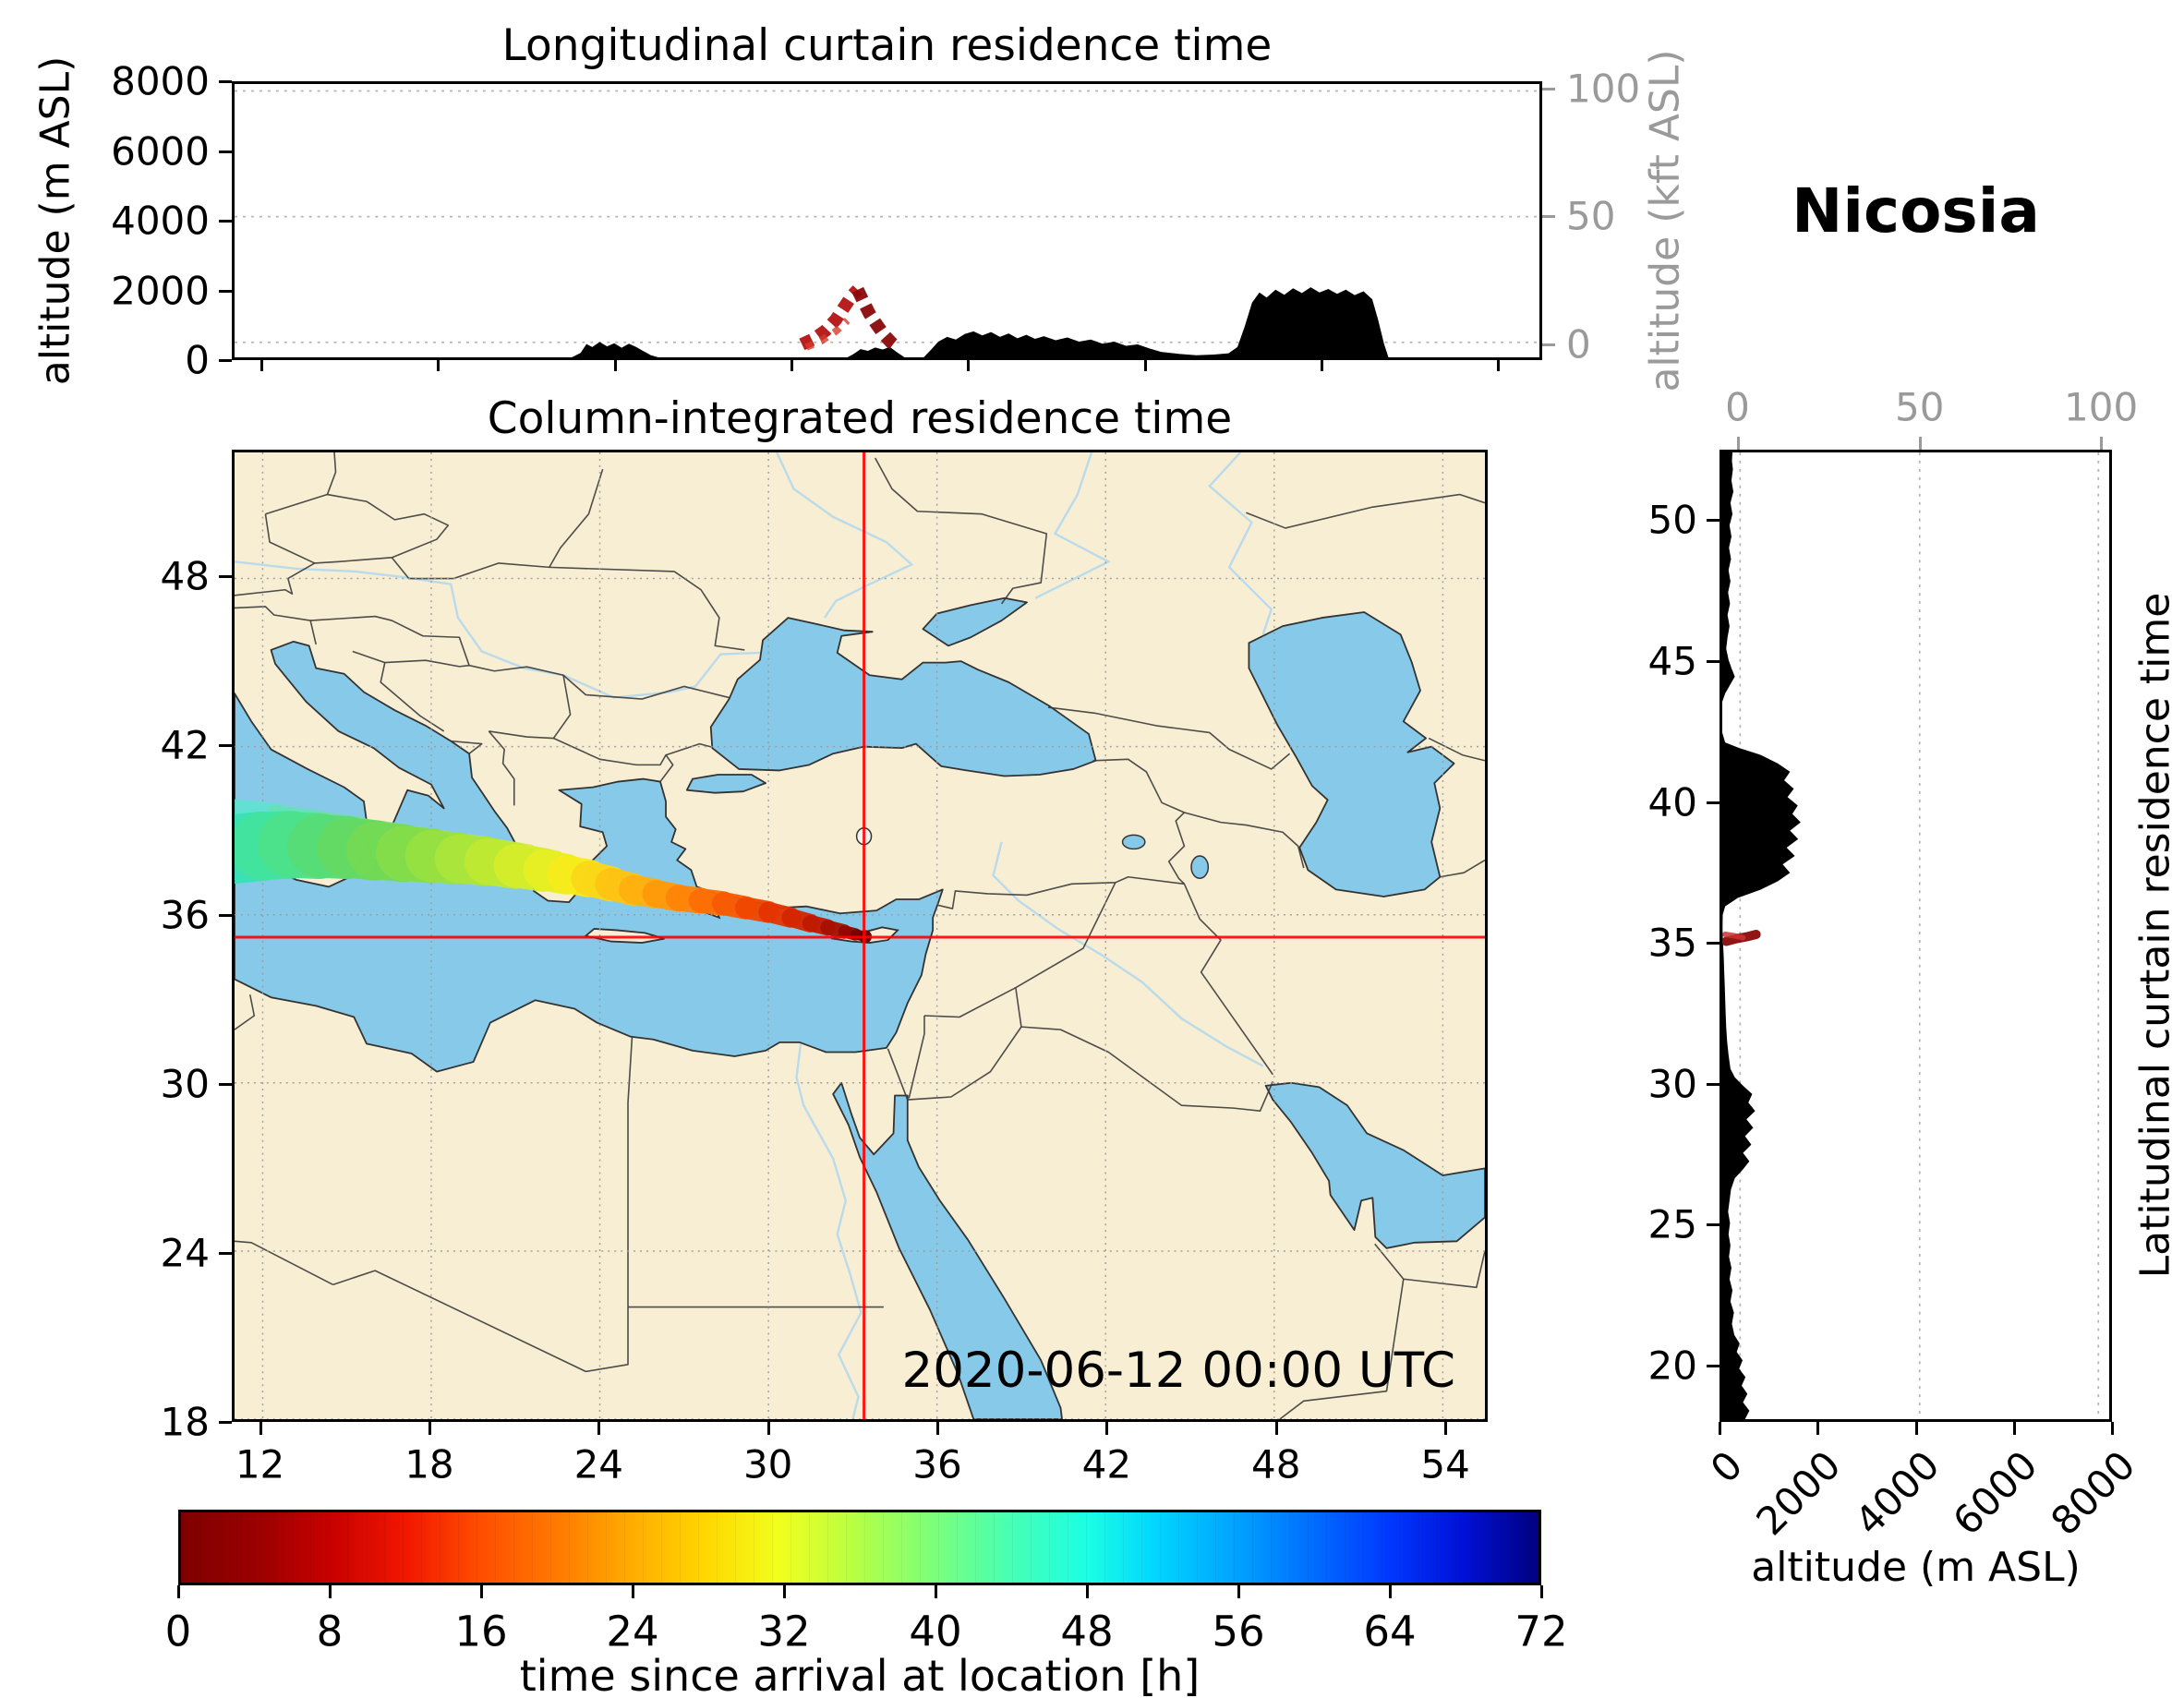  What do you see at coordinates (1106, 1464) in the screenshot?
I see `longitude-tick-label: 42` at bounding box center [1106, 1464].